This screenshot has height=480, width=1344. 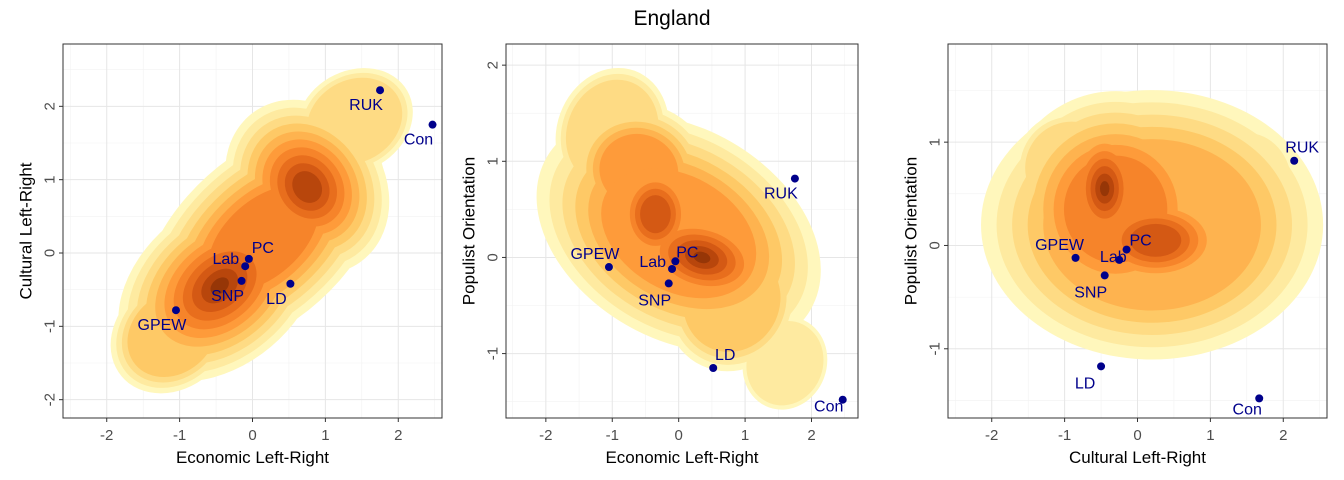 I want to click on density-contours, so click(x=1152, y=225).